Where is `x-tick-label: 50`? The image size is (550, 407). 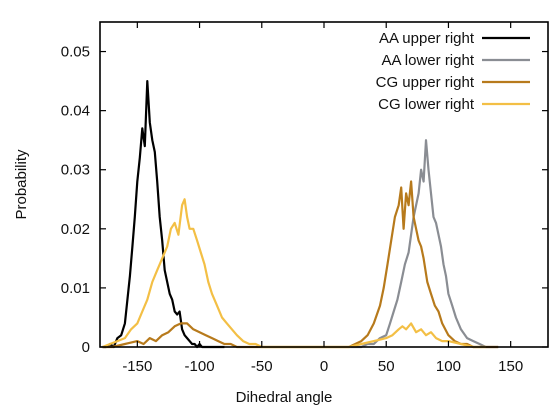 x-tick-label: 50 is located at coordinates (386, 366).